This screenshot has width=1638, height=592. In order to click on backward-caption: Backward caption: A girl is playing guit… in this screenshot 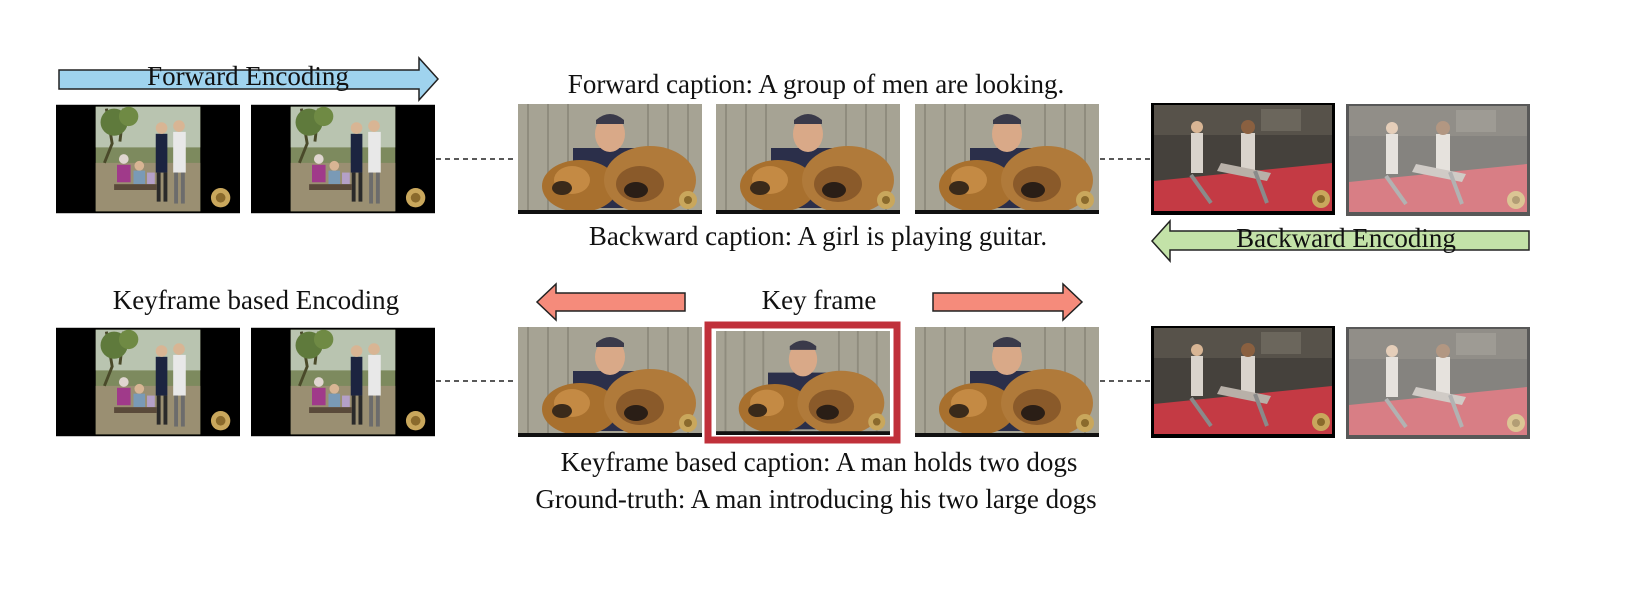, I will do `click(818, 236)`.